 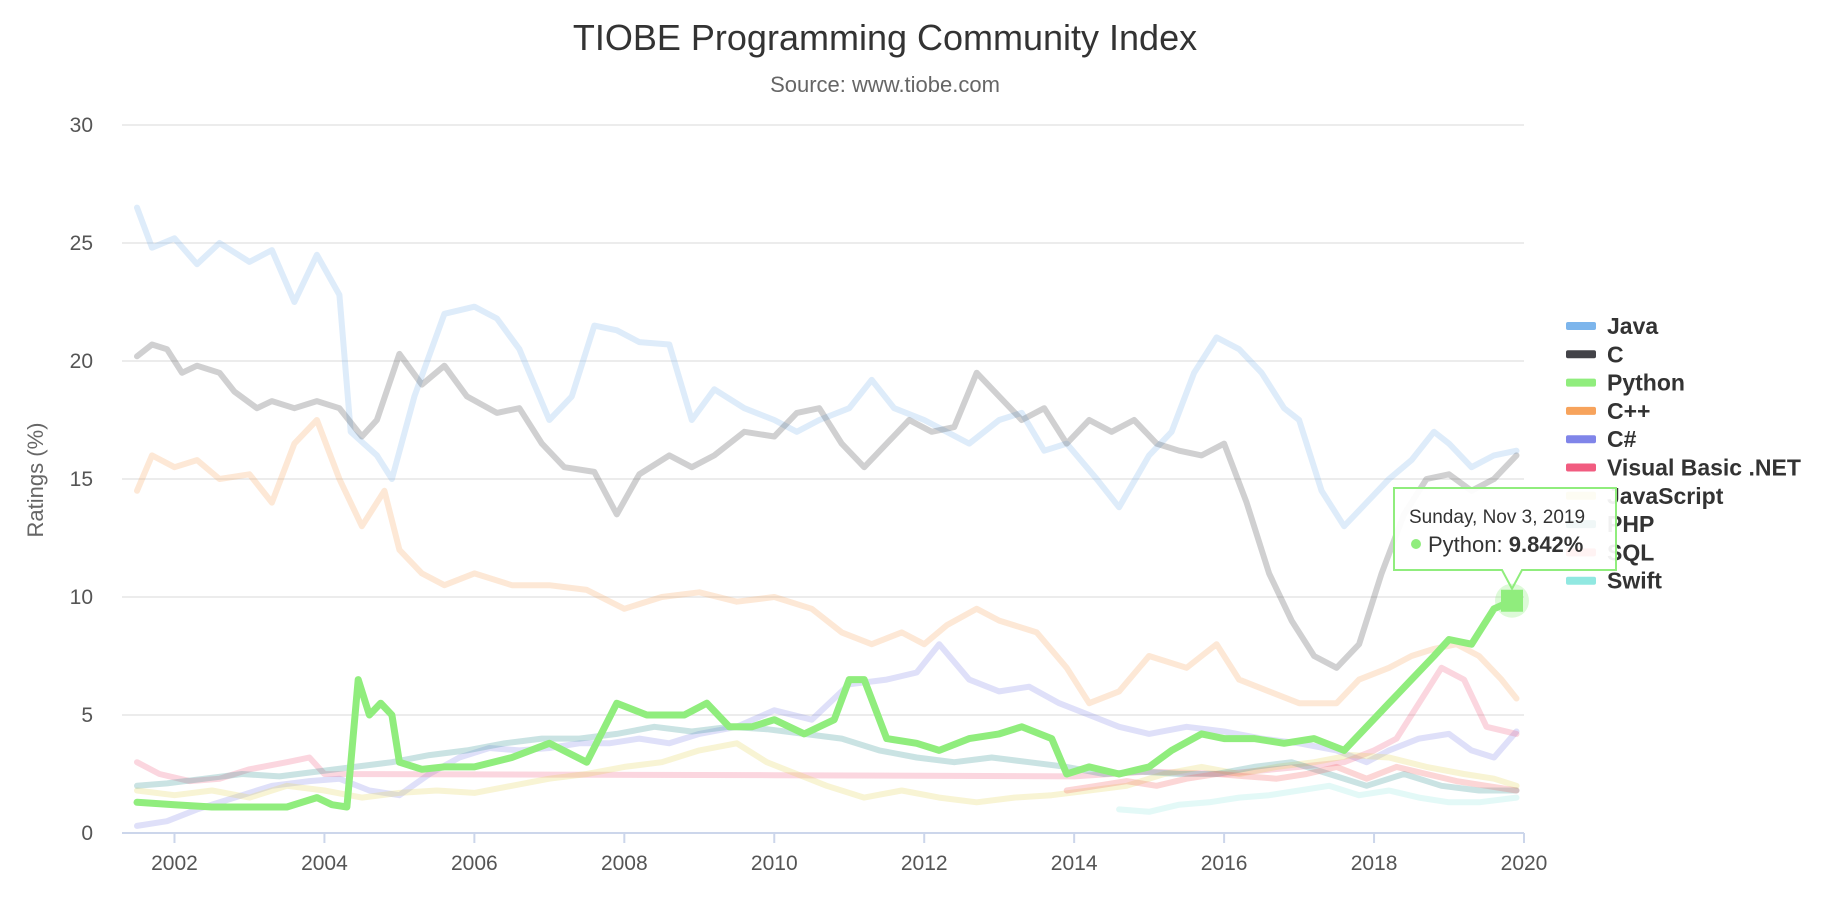 I want to click on tooltip-bullet, so click(x=1416, y=544).